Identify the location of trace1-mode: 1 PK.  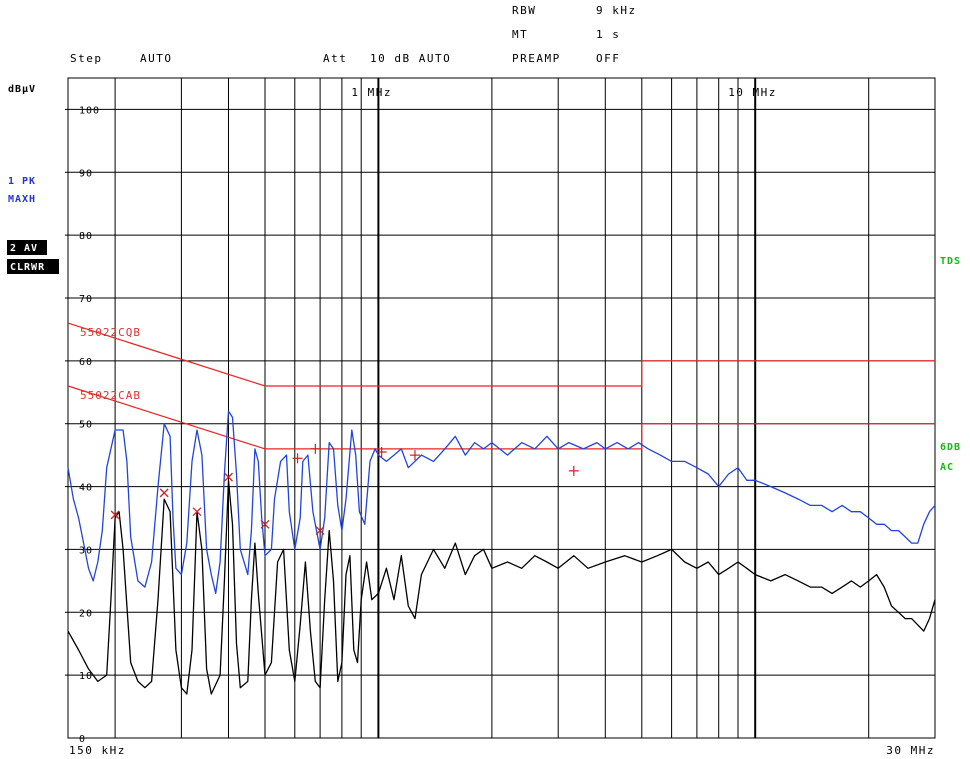
(22, 181).